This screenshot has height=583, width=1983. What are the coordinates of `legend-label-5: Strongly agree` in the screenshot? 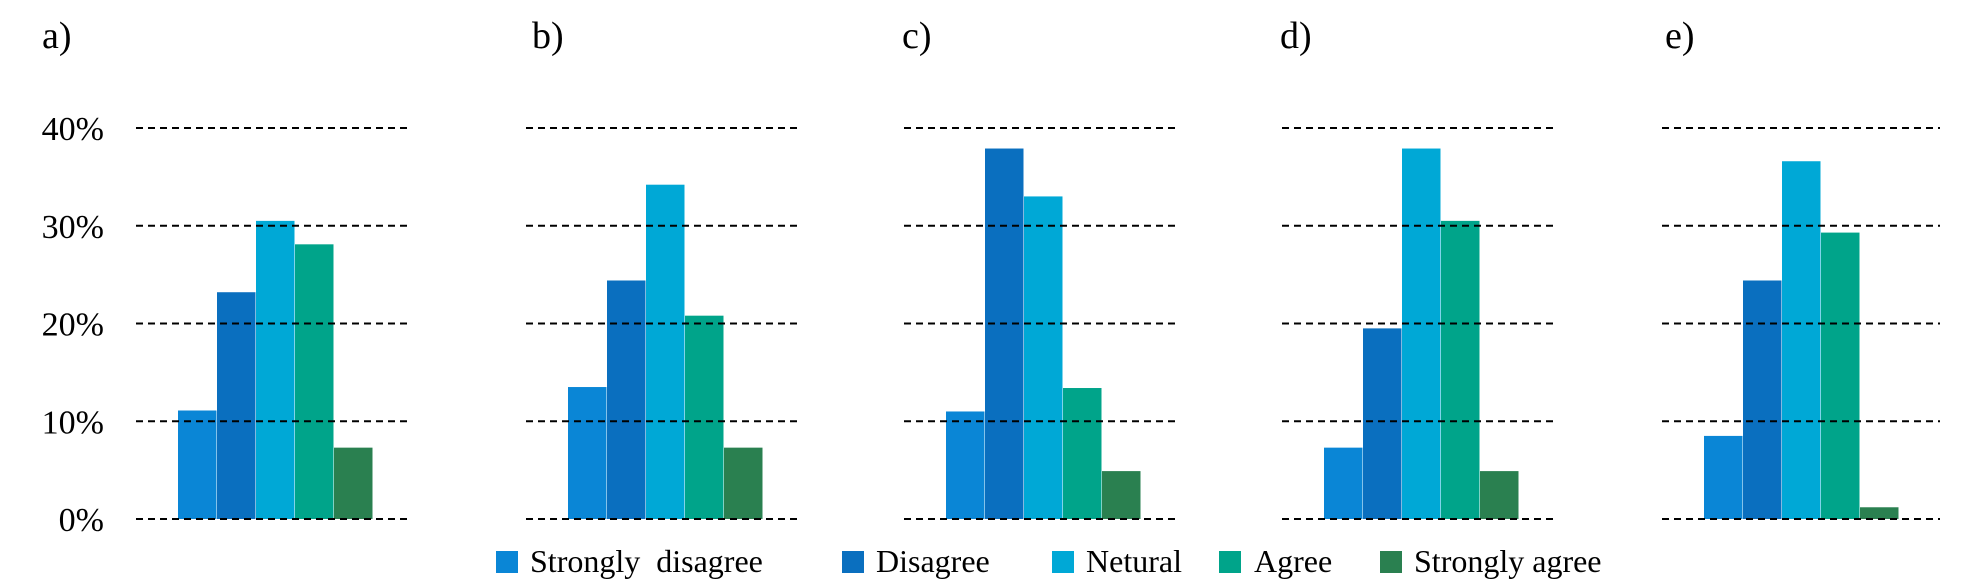 It's located at (1508, 561).